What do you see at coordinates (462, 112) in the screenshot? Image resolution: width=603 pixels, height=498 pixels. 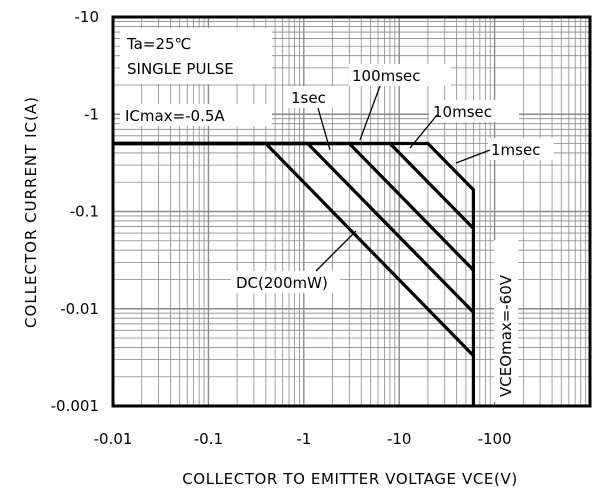 I see `label-10msec: 10msec` at bounding box center [462, 112].